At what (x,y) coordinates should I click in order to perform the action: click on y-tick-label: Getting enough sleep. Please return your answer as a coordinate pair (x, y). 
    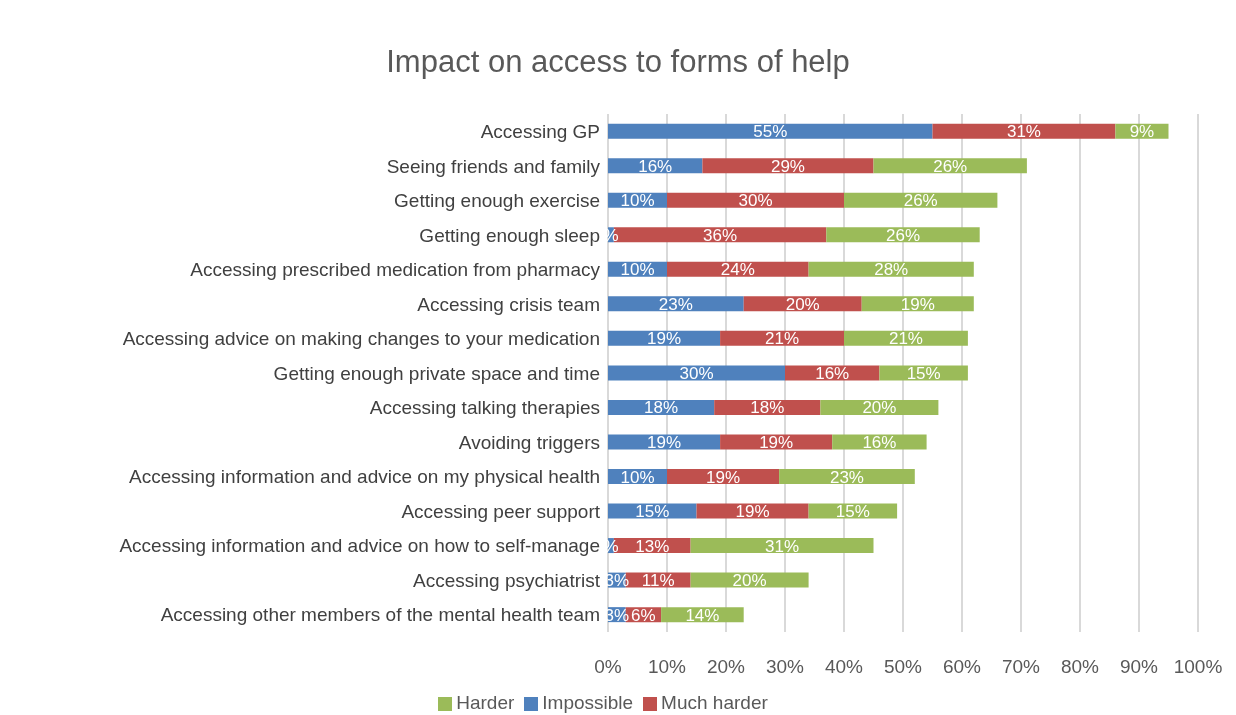
    Looking at the image, I should click on (509, 235).